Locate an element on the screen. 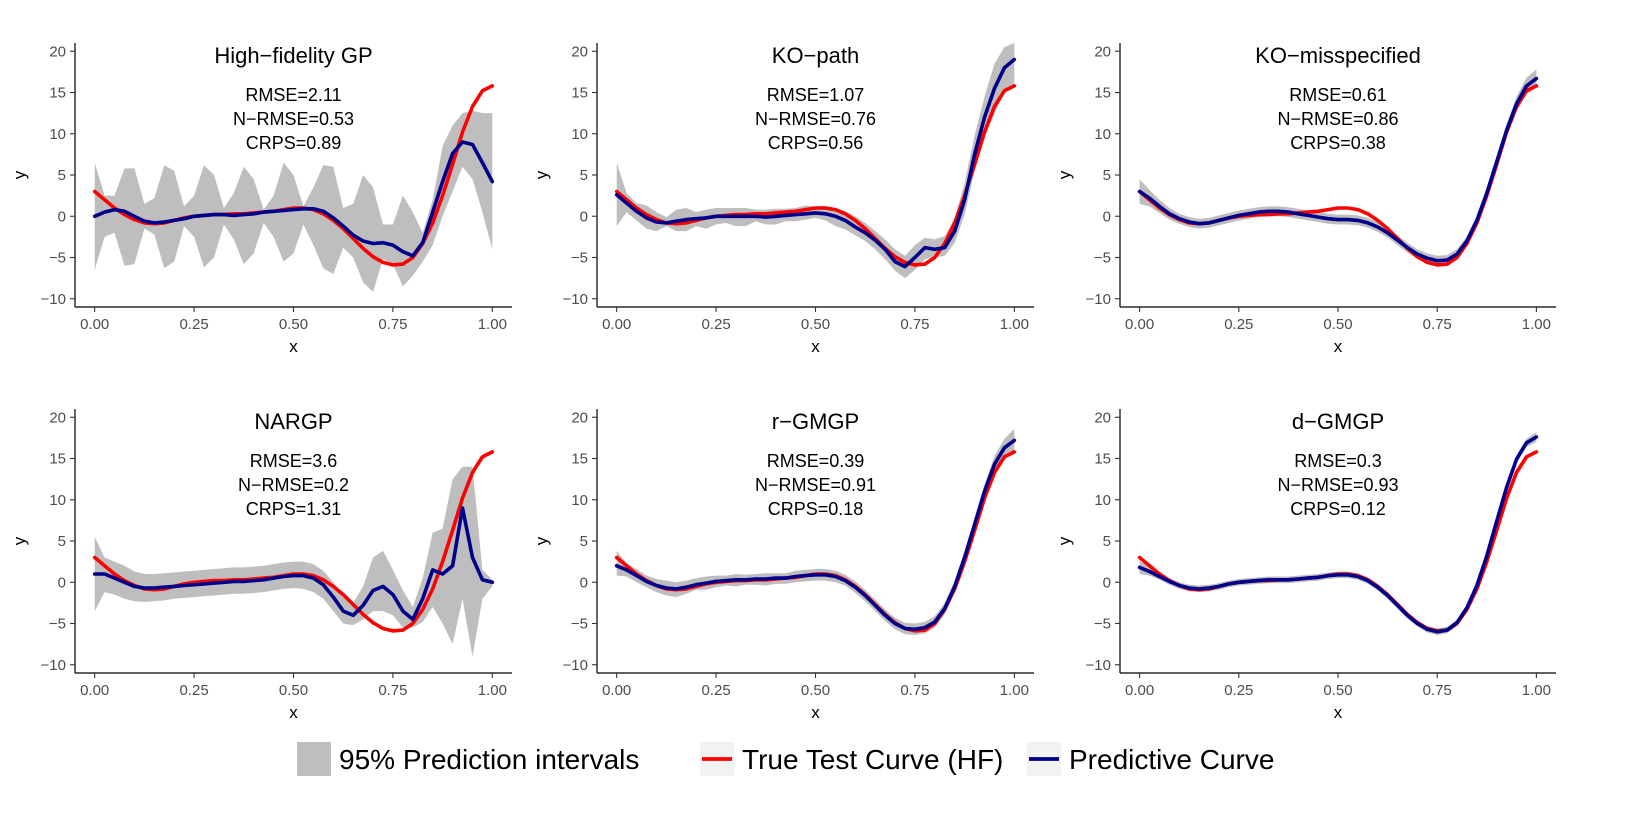 The image size is (1644, 827). metric-label: N−RMSE=0.2 is located at coordinates (293, 485).